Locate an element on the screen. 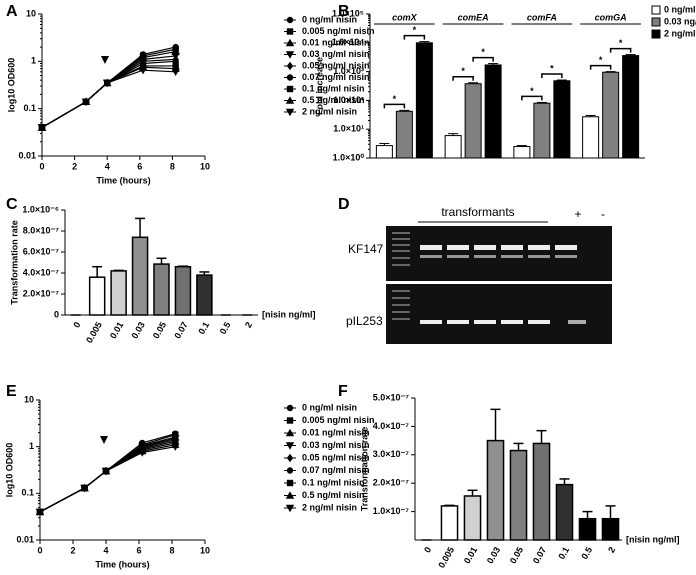  y-tick-label: 1 is located at coordinates (33, 61).